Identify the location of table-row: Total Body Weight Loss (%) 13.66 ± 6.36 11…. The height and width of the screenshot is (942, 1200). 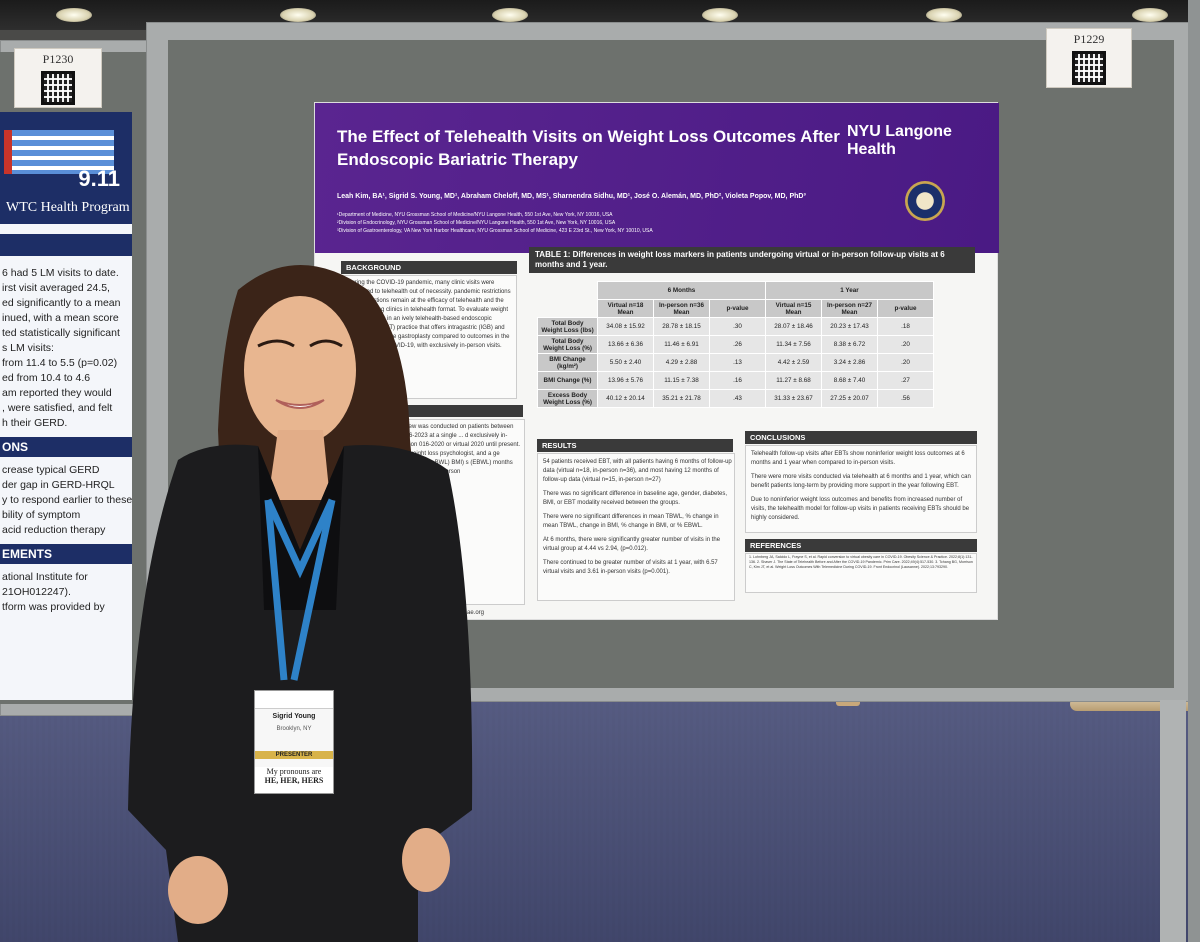
(735, 344).